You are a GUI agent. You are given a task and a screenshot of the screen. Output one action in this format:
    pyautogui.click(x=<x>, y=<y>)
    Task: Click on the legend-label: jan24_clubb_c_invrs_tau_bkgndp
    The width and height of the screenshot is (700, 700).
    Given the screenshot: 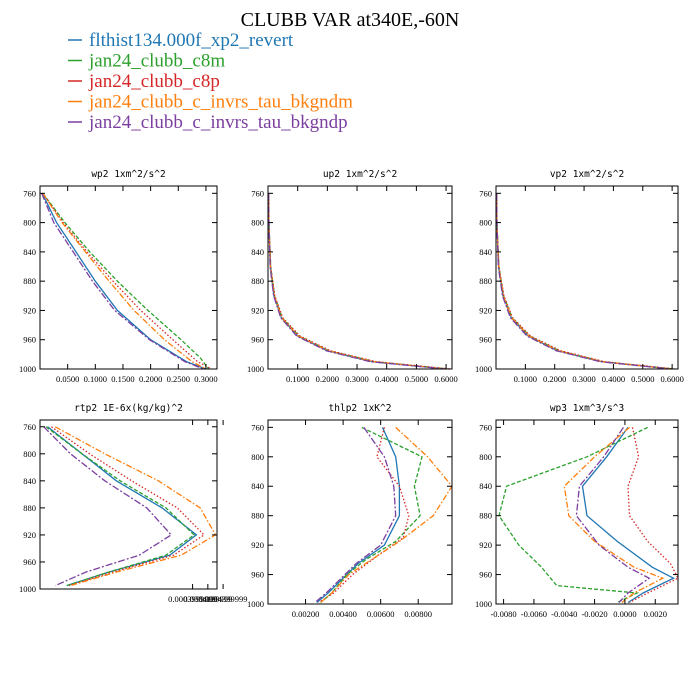 What is the action you would take?
    pyautogui.click(x=218, y=122)
    